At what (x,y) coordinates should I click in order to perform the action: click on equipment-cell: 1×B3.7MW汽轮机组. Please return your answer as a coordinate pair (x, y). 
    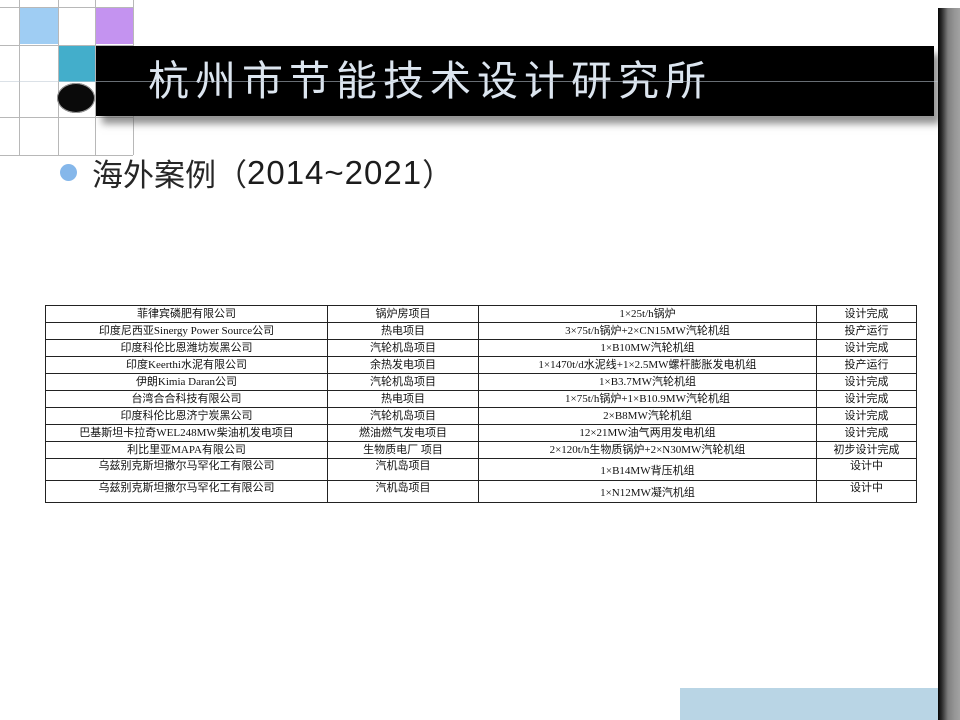
    Looking at the image, I should click on (647, 382).